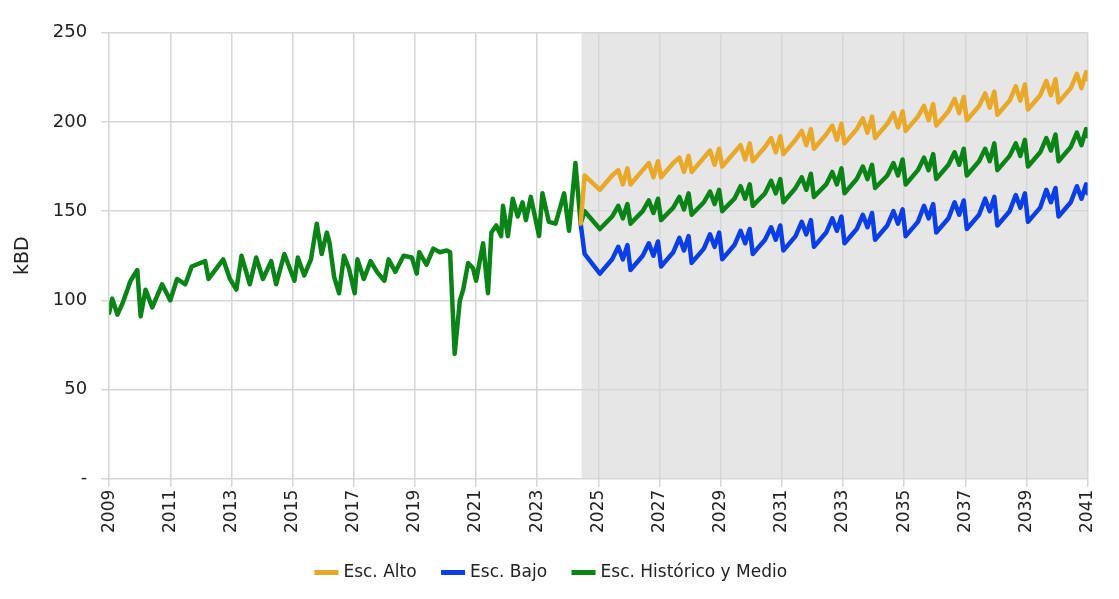 The image size is (1119, 599). Describe the element at coordinates (352, 511) in the screenshot. I see `x-tick-label: 2017` at that location.